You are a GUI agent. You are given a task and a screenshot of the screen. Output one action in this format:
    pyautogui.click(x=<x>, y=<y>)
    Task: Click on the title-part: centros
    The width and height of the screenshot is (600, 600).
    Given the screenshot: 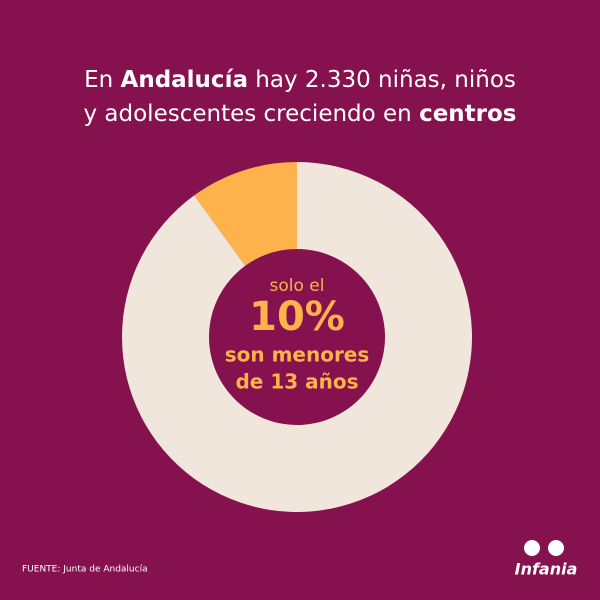 What is the action you would take?
    pyautogui.click(x=467, y=114)
    